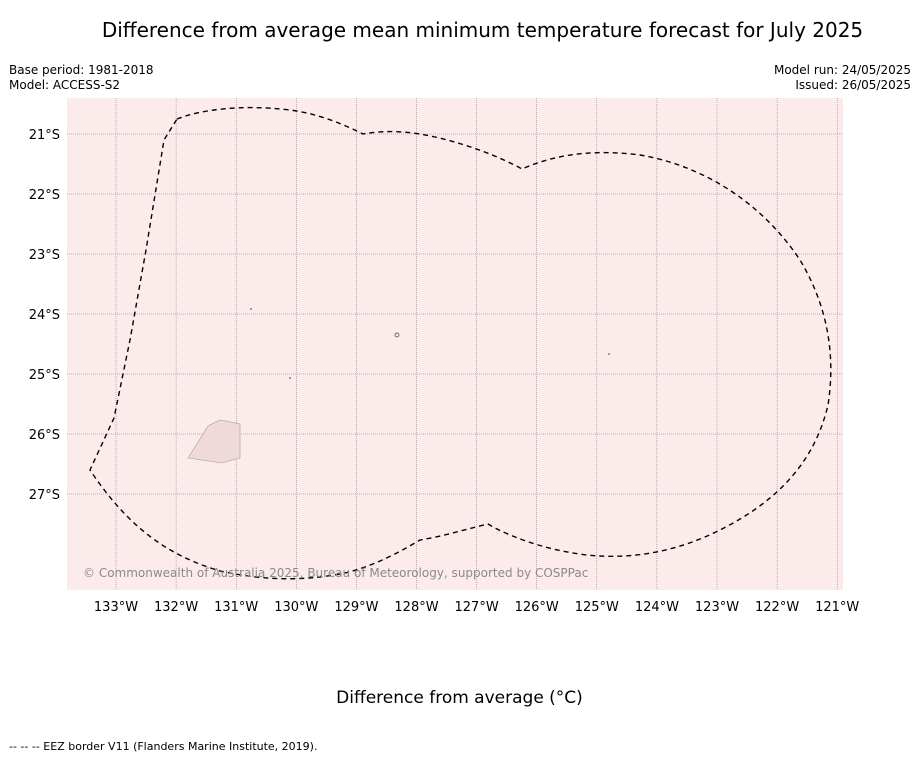 Image resolution: width=919 pixels, height=758 pixels. Describe the element at coordinates (837, 607) in the screenshot. I see `lon-label: 121°W` at that location.